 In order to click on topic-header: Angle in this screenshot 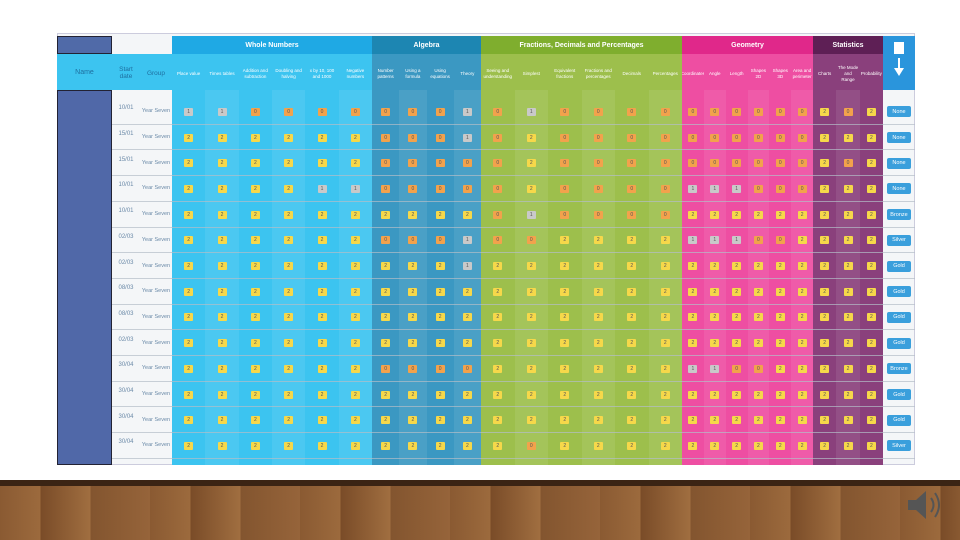, I will do `click(714, 73)`.